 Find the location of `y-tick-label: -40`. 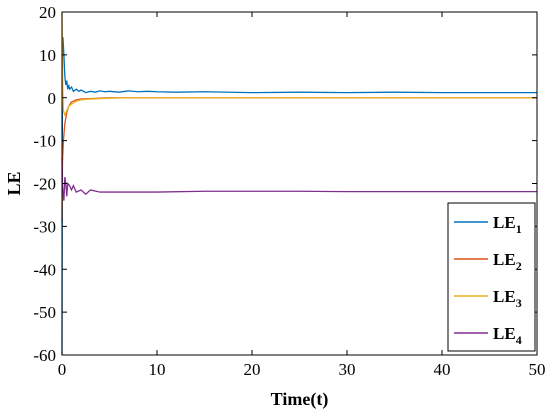

y-tick-label: -40 is located at coordinates (44, 269).